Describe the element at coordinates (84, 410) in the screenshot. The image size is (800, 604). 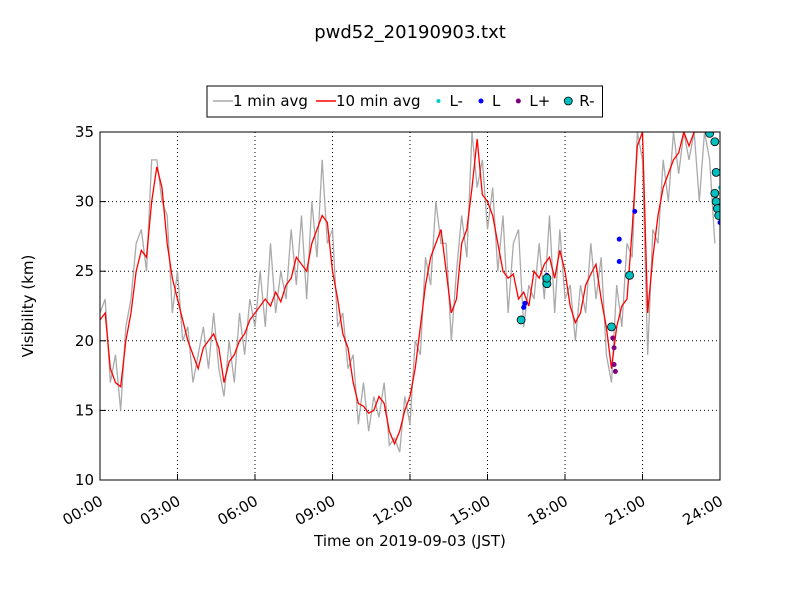
I see `y-tick-label: 15` at that location.